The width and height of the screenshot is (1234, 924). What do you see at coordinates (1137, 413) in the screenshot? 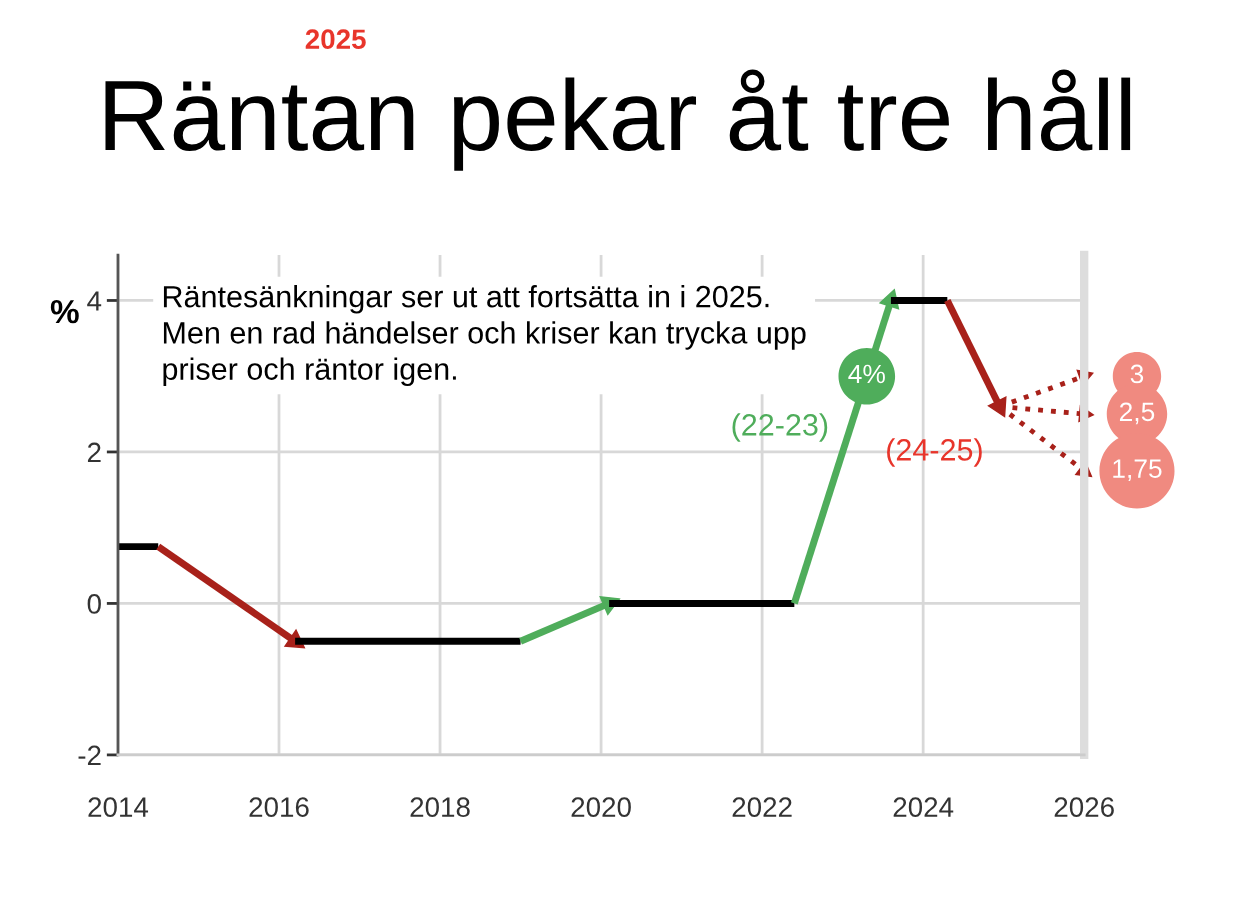
I see `data-label: 2,5` at bounding box center [1137, 413].